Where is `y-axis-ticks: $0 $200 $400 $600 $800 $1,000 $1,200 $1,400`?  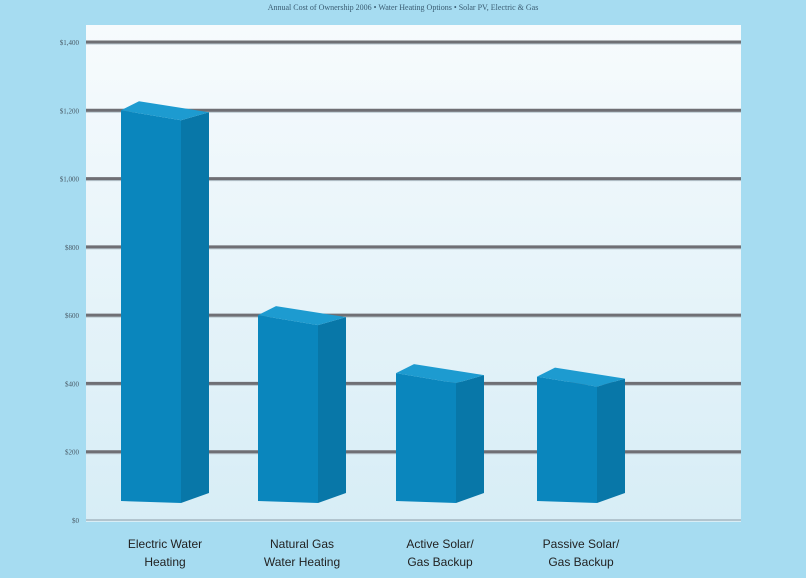
y-axis-ticks: $0 $200 $400 $600 $800 $1,000 $1,200 $1,400 is located at coordinates (70, 282).